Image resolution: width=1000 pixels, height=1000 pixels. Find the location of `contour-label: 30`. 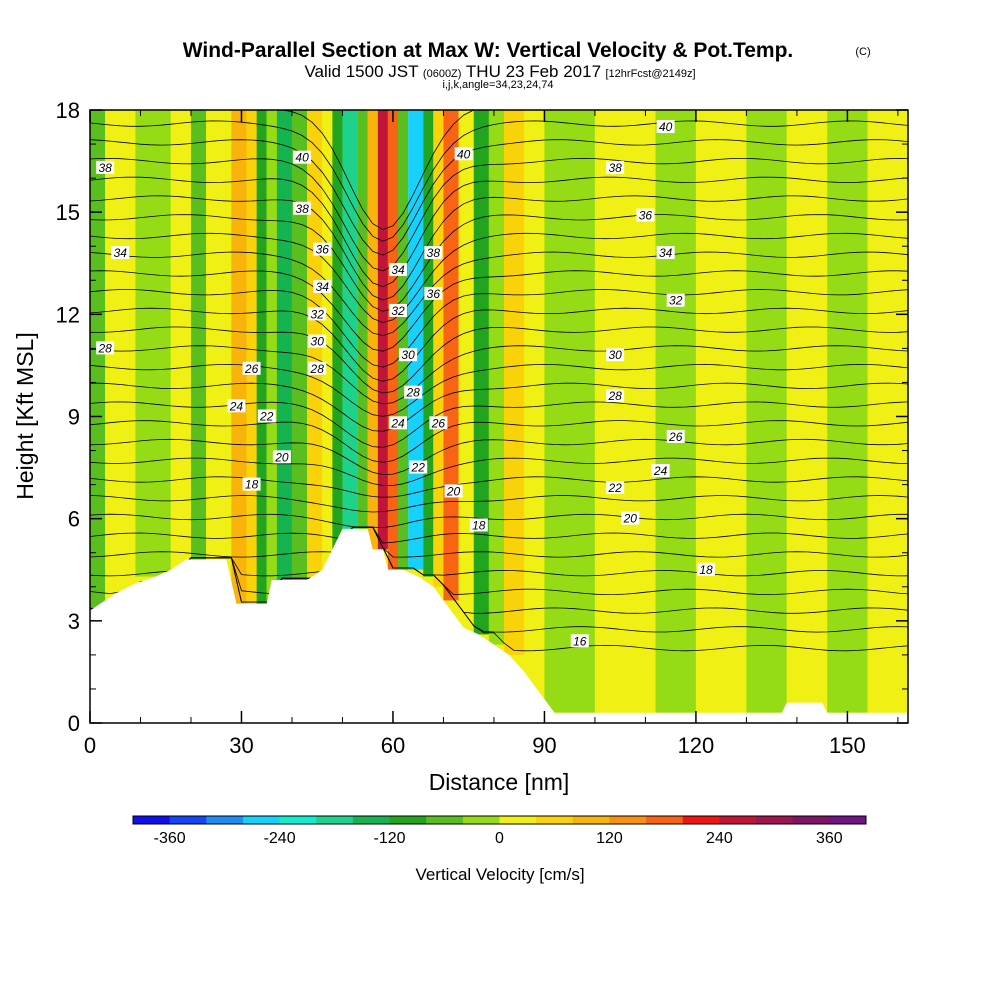

contour-label: 30 is located at coordinates (318, 342).